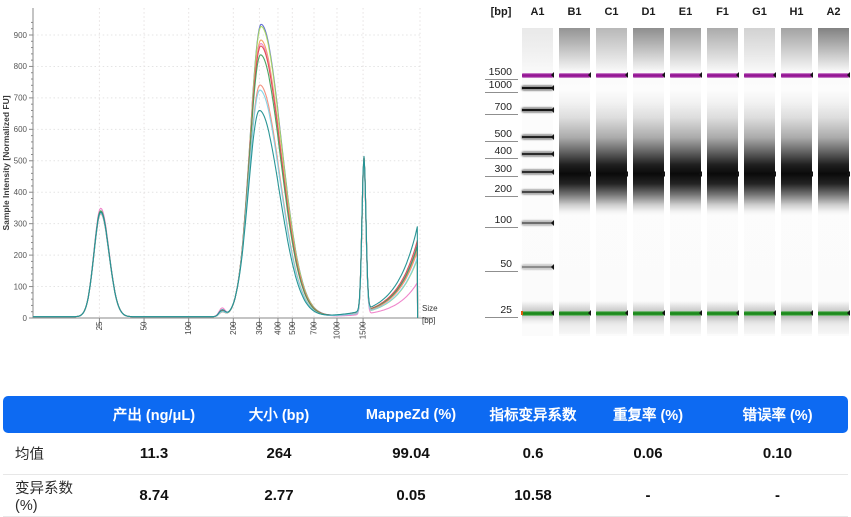 The width and height of the screenshot is (851, 517). What do you see at coordinates (44, 497) in the screenshot?
I see `row-label: 变异系数(%)` at bounding box center [44, 497].